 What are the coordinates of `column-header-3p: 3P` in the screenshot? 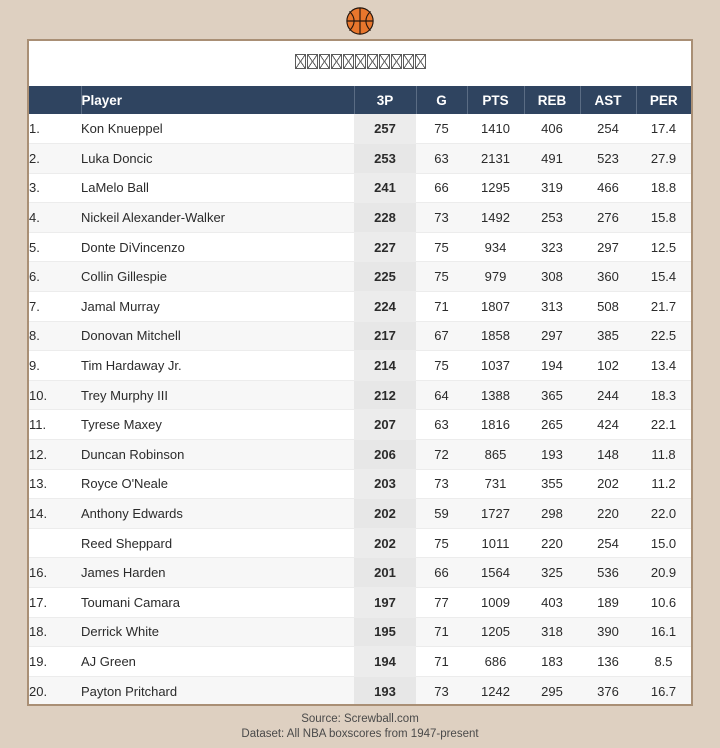 It's located at (385, 100).